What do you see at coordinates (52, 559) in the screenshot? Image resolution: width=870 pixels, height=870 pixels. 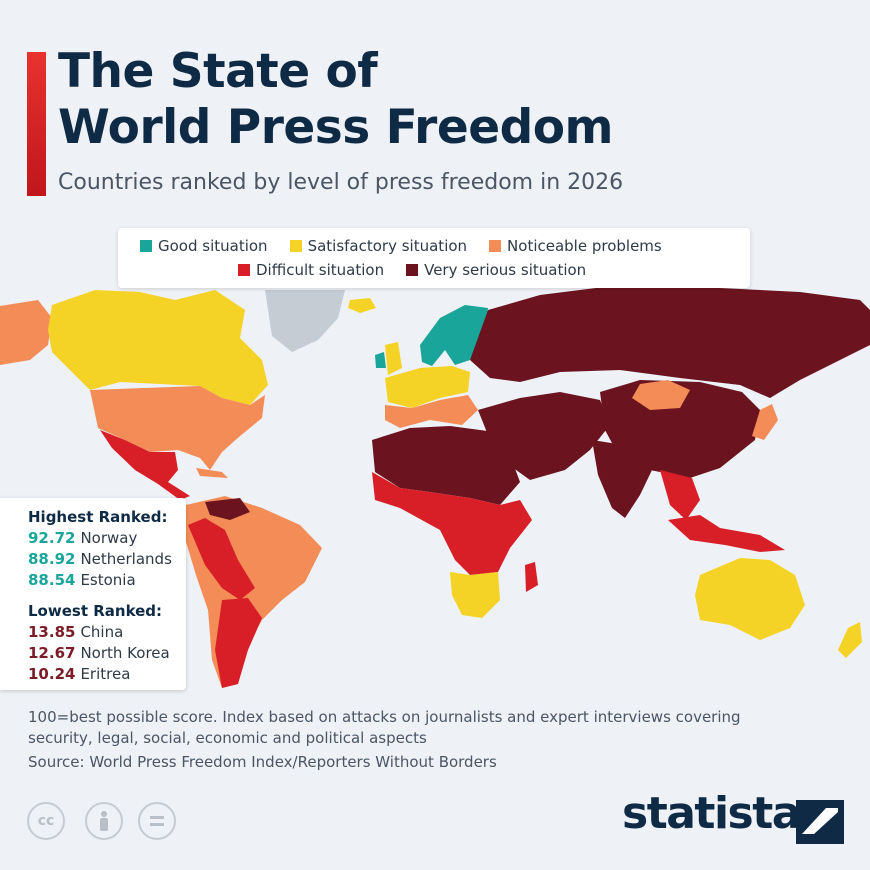 I see `highest-score: 88.92` at bounding box center [52, 559].